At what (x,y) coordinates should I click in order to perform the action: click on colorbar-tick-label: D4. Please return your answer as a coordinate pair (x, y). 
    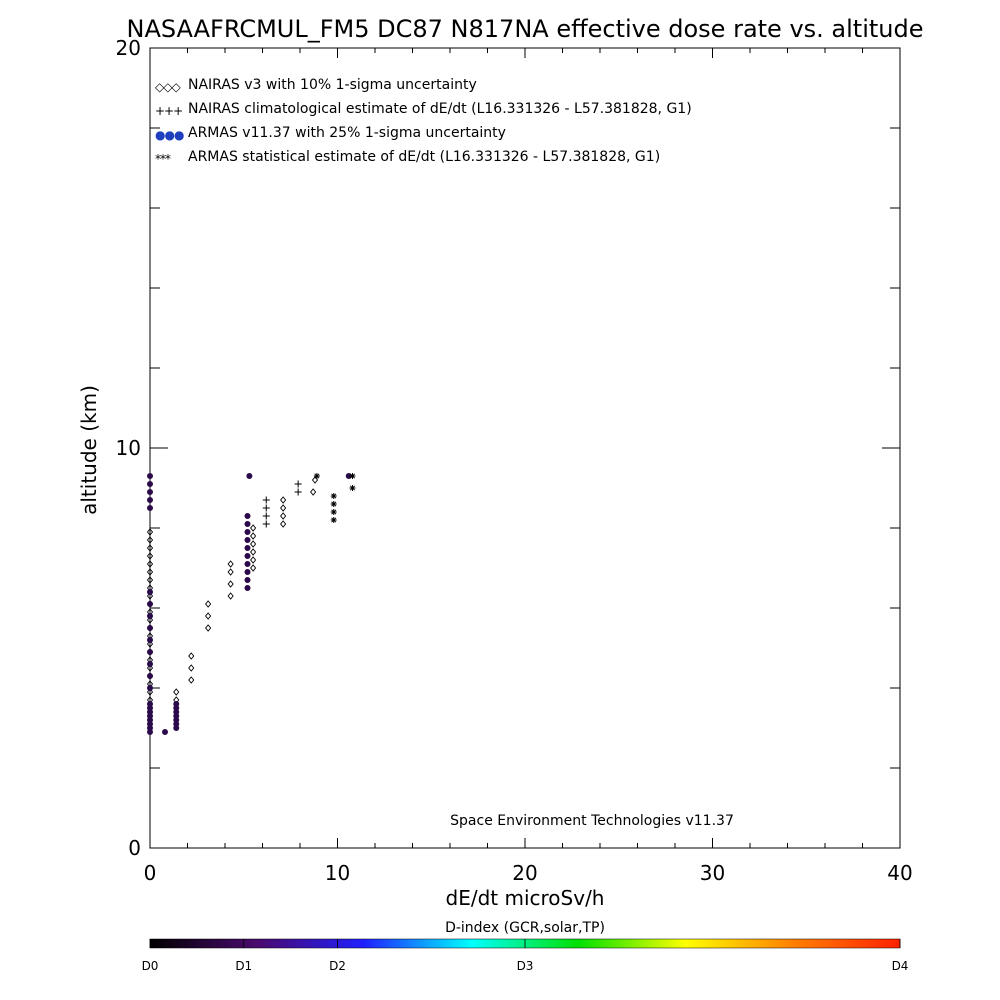
    Looking at the image, I should click on (900, 966).